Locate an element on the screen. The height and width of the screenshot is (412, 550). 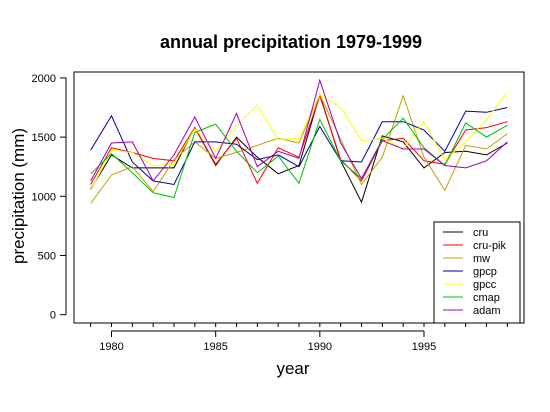
series-line-gpcp is located at coordinates (299, 146).